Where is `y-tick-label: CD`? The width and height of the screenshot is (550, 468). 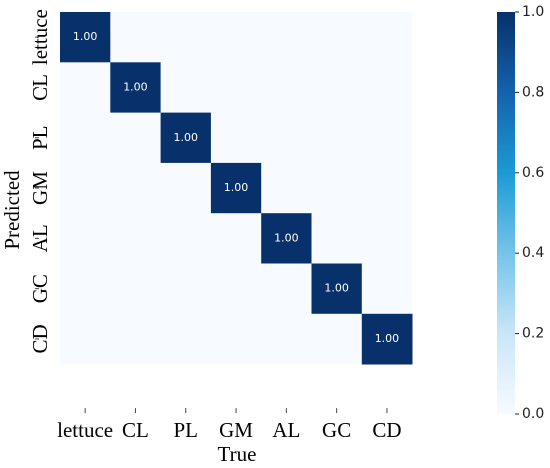
y-tick-label: CD is located at coordinates (40, 338).